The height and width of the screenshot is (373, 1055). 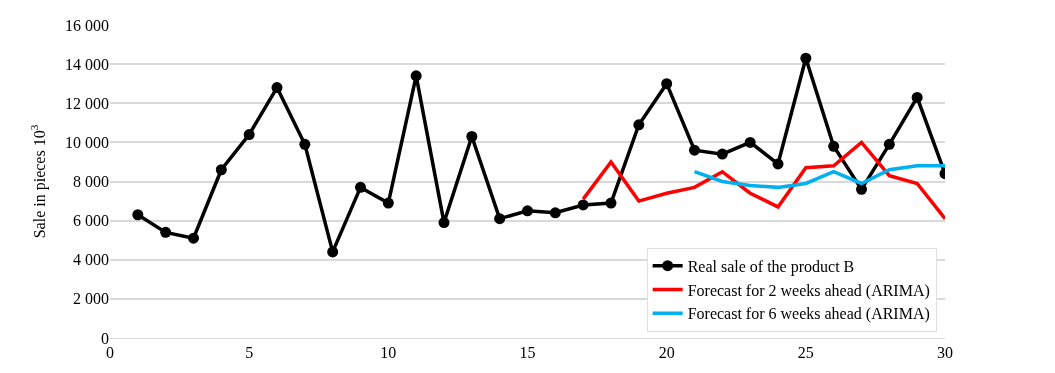 I want to click on legend-label: Real sale of the product B, so click(x=771, y=266).